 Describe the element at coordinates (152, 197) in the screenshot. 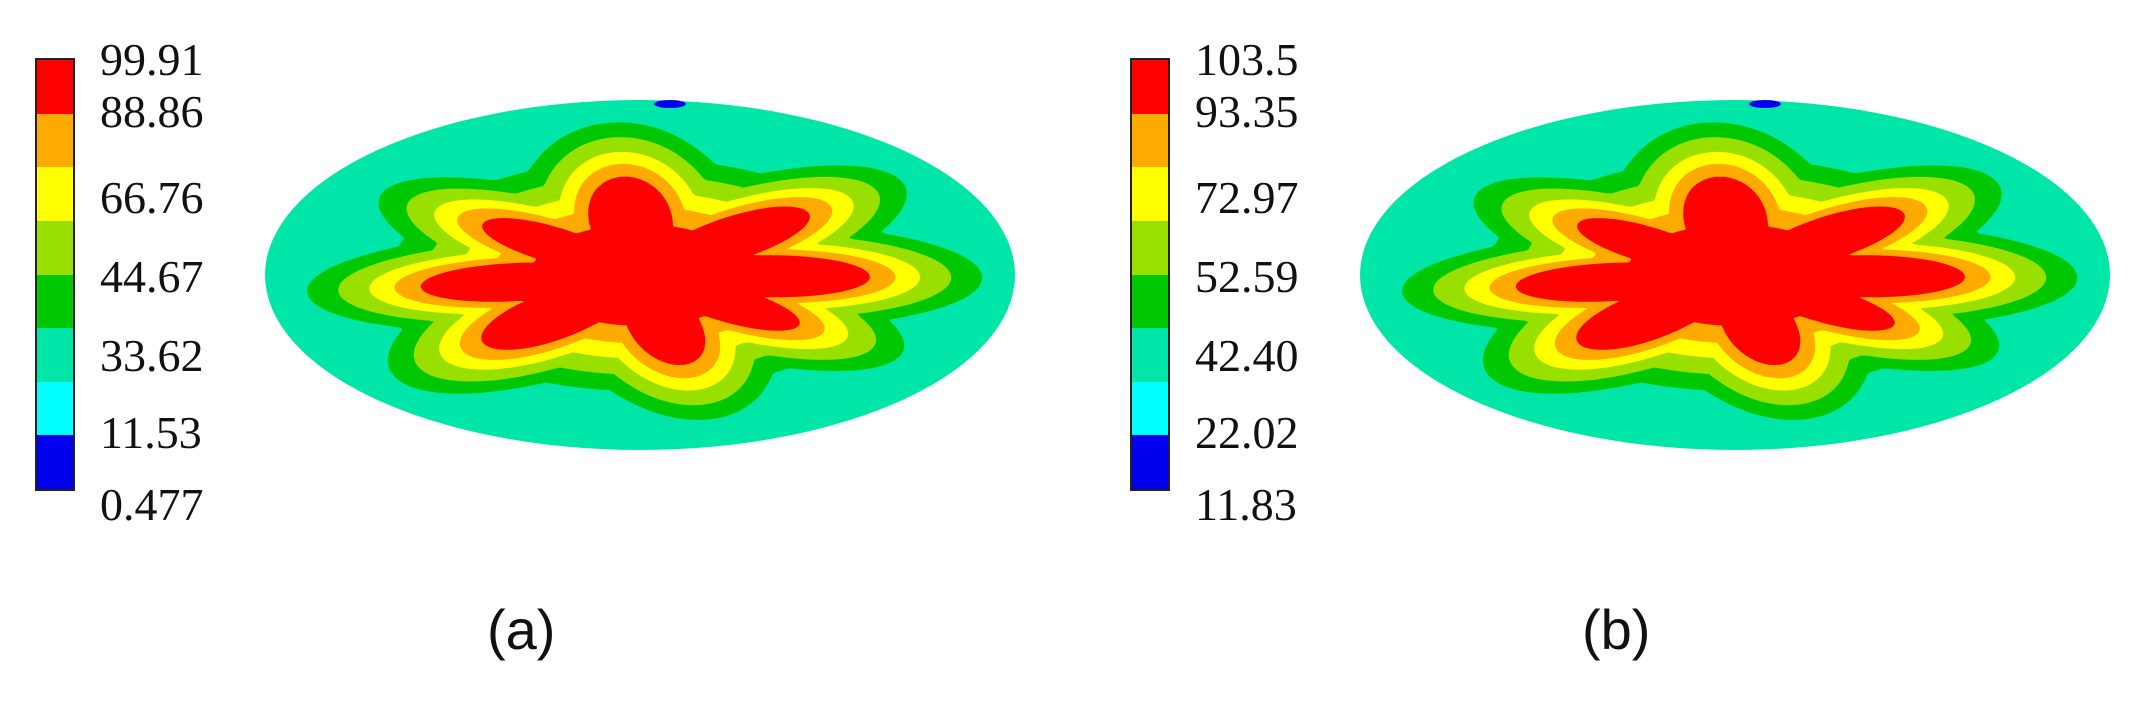

I see `colorbar-tick: 66.76` at that location.